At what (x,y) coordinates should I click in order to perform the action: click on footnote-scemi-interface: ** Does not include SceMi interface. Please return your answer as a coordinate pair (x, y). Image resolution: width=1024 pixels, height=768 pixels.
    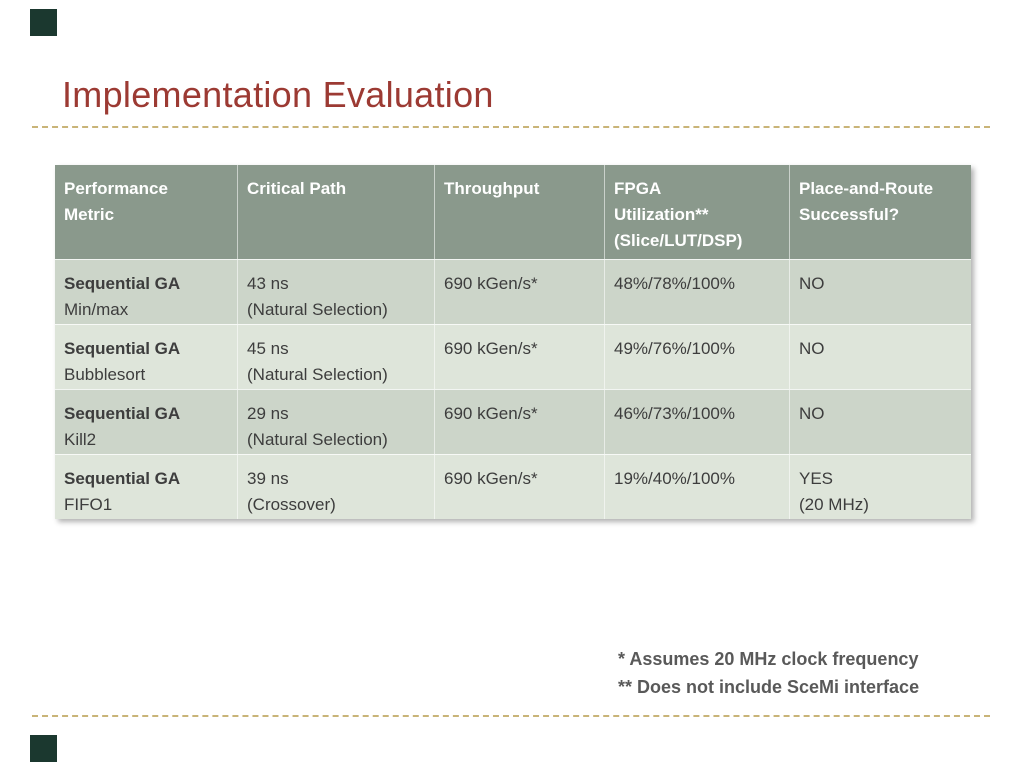
    Looking at the image, I should click on (769, 687).